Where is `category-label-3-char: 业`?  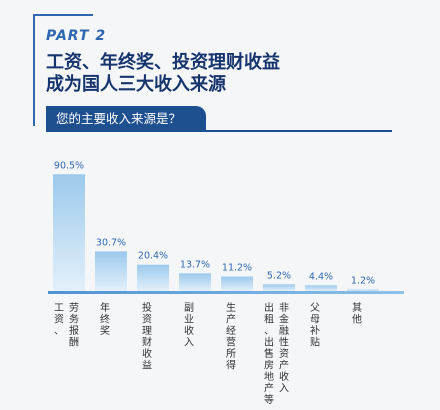 category-label-3-char: 业 is located at coordinates (189, 320).